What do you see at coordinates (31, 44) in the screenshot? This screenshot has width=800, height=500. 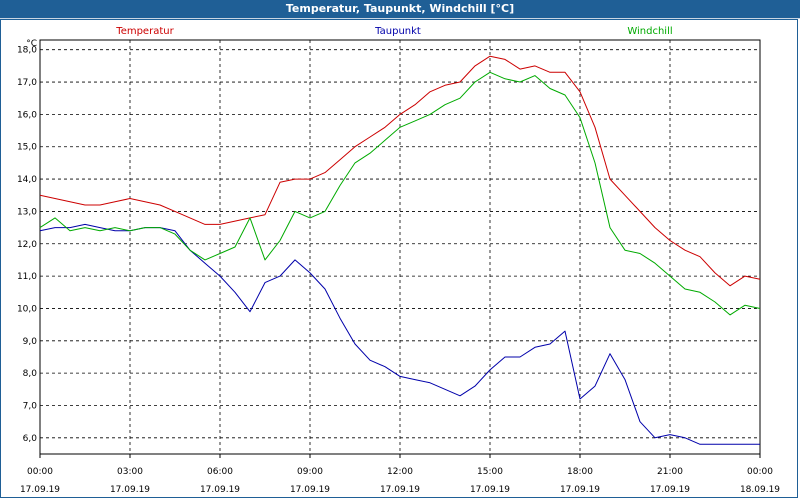 I see `y-unit-label: °C` at bounding box center [31, 44].